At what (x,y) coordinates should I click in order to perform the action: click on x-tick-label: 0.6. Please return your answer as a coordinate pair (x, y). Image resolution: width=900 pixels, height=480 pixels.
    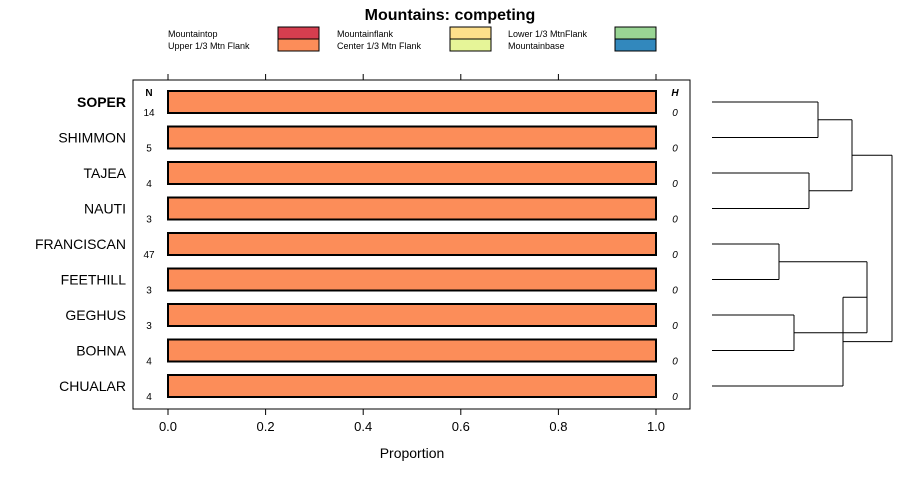
    Looking at the image, I should click on (461, 426).